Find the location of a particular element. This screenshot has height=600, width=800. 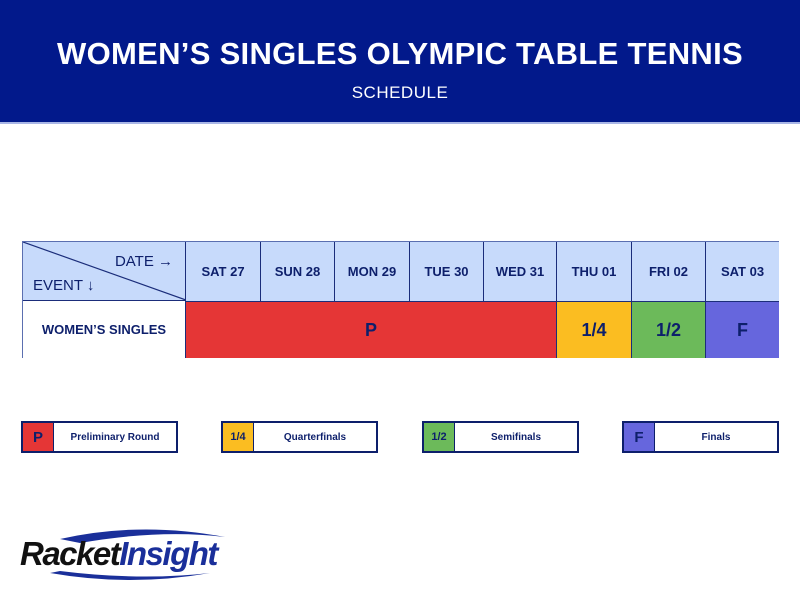

semifinals-bar: 1/2 is located at coordinates (669, 329).